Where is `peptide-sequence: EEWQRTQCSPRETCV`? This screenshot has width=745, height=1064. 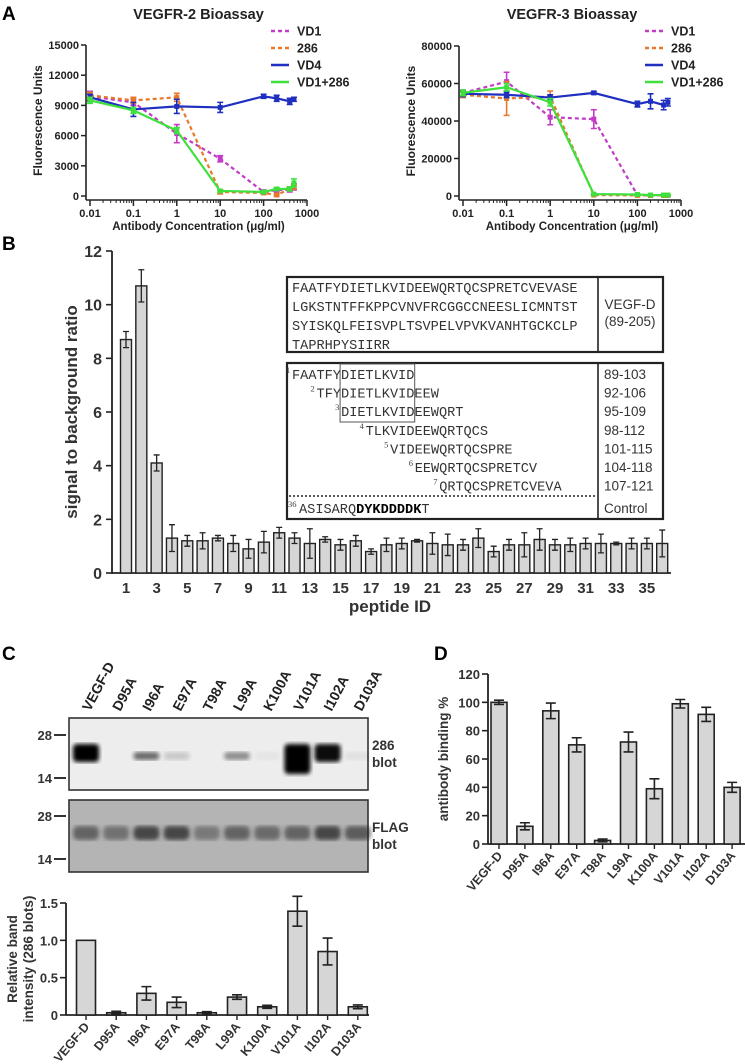
peptide-sequence: EEWQRTQCSPRETCV is located at coordinates (476, 469).